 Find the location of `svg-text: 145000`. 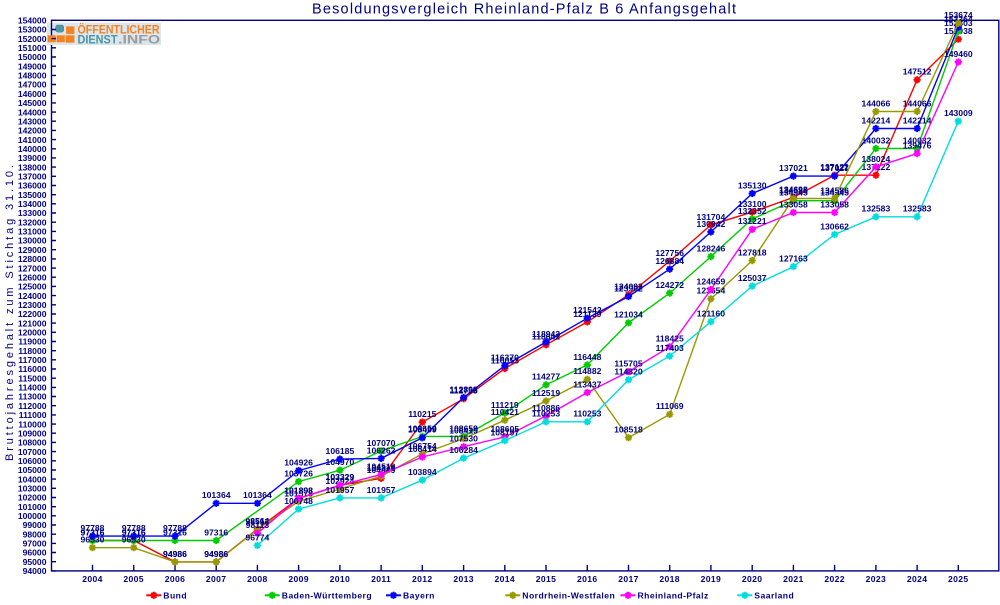

svg-text: 145000 is located at coordinates (32, 103).